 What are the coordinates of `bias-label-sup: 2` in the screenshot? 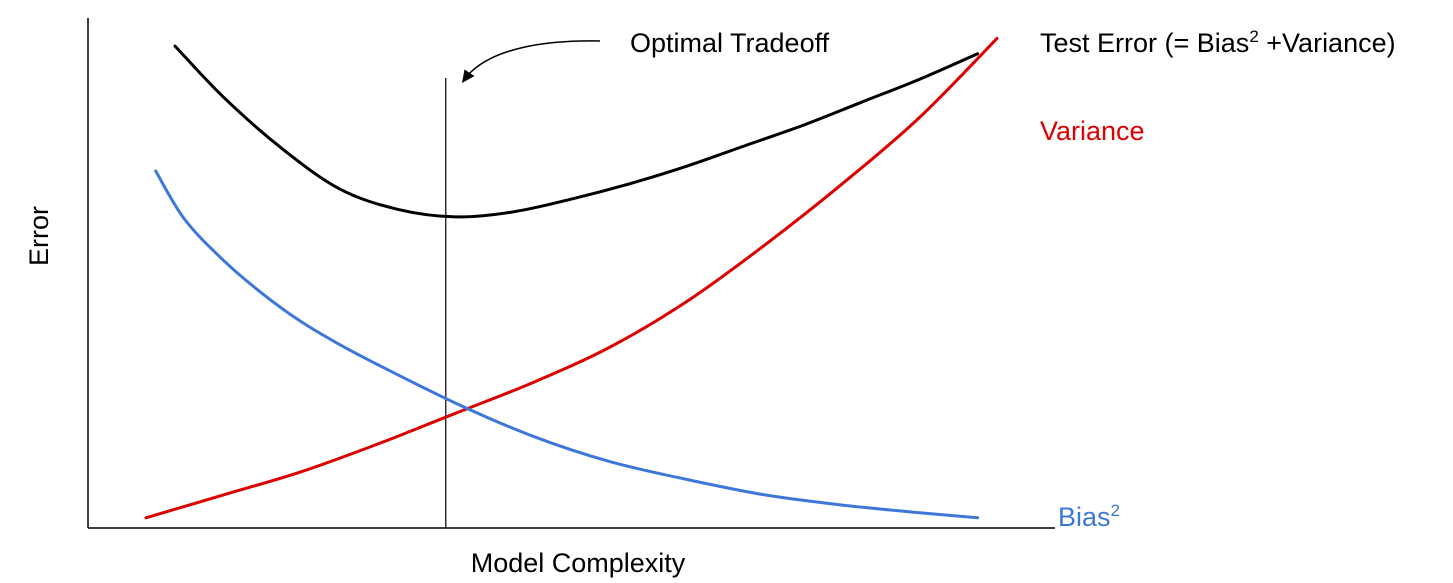 It's located at (1115, 510).